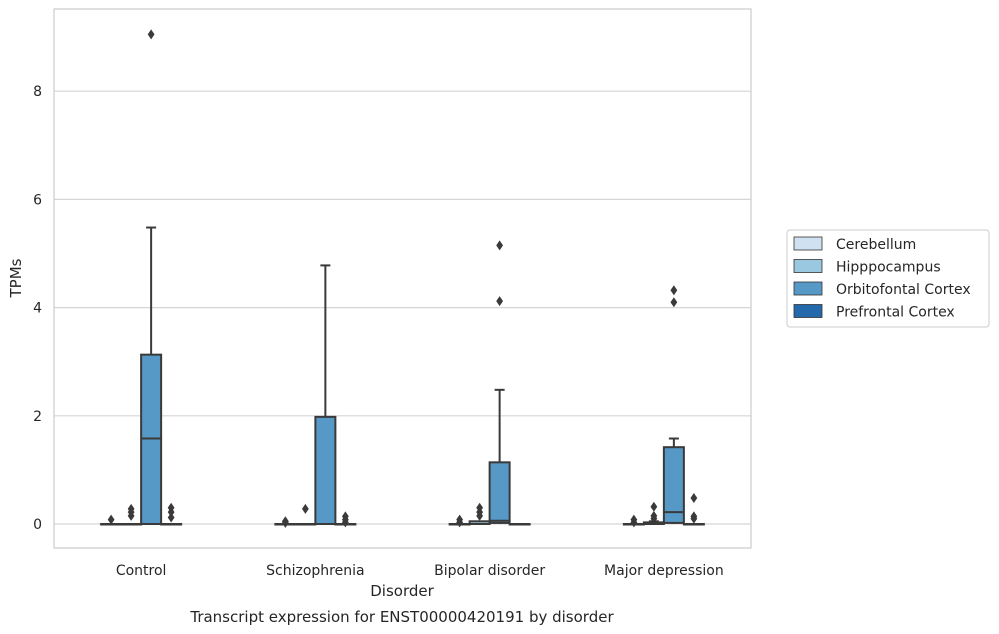  Describe the element at coordinates (37, 92) in the screenshot. I see `y-tick-label: 8` at that location.